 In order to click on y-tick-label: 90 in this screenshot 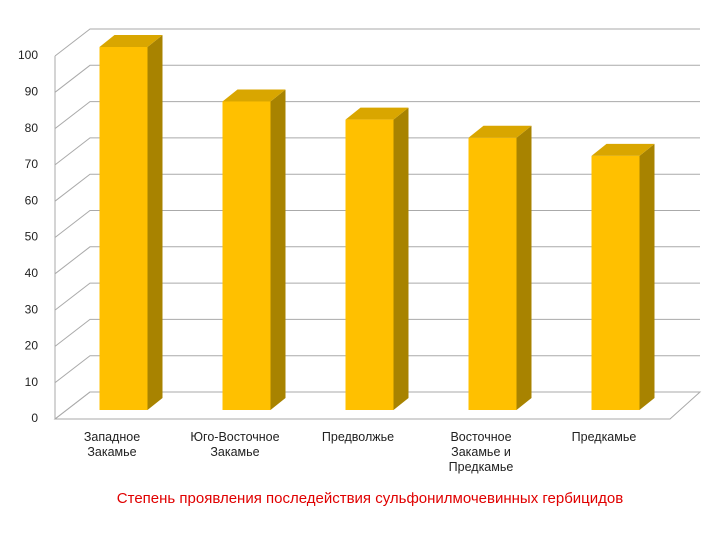, I will do `click(32, 91)`.